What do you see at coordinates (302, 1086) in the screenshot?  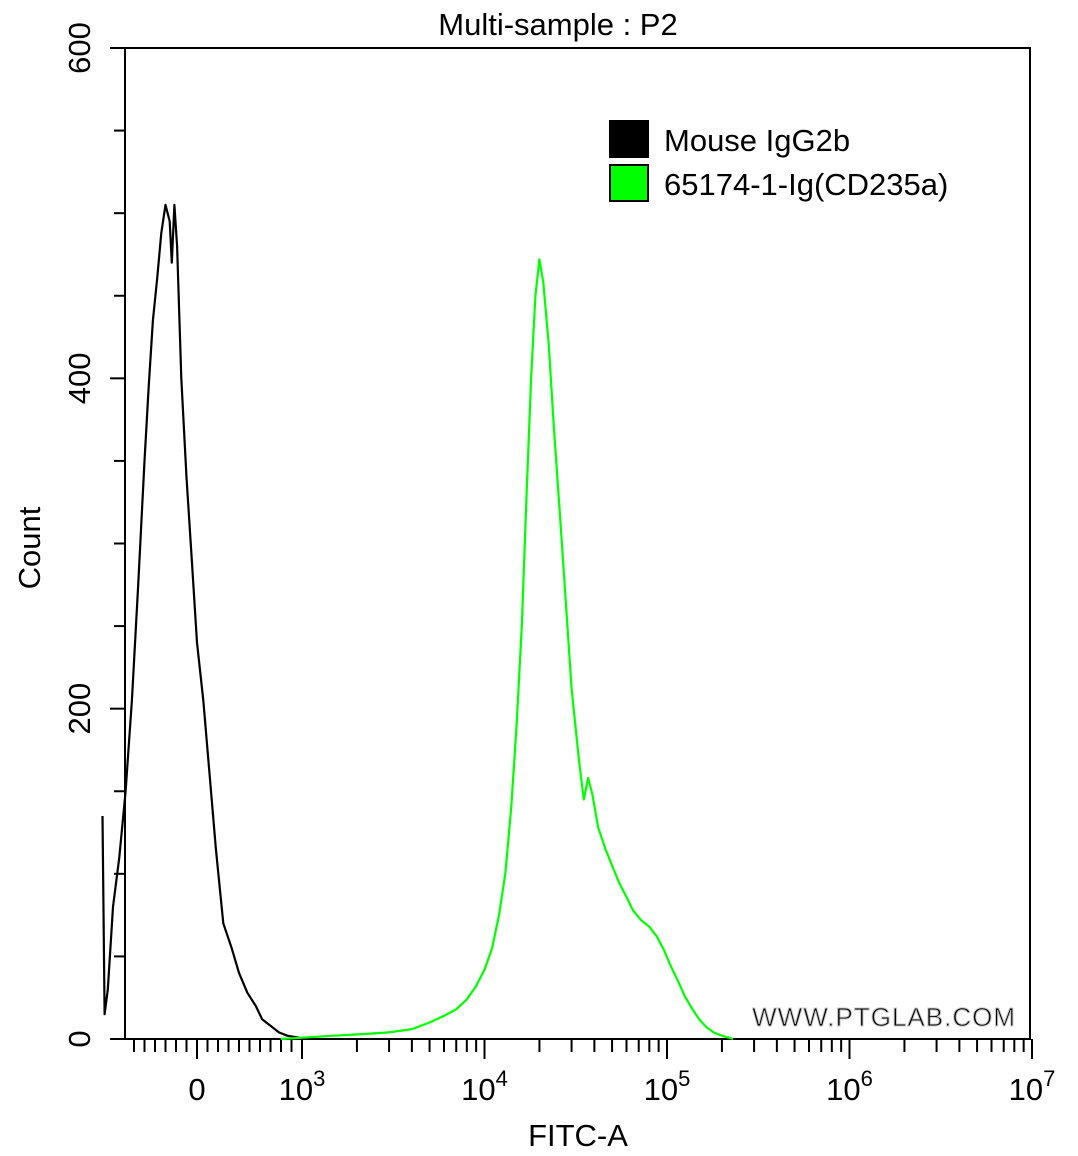 I see `x-tick-label: 10³` at bounding box center [302, 1086].